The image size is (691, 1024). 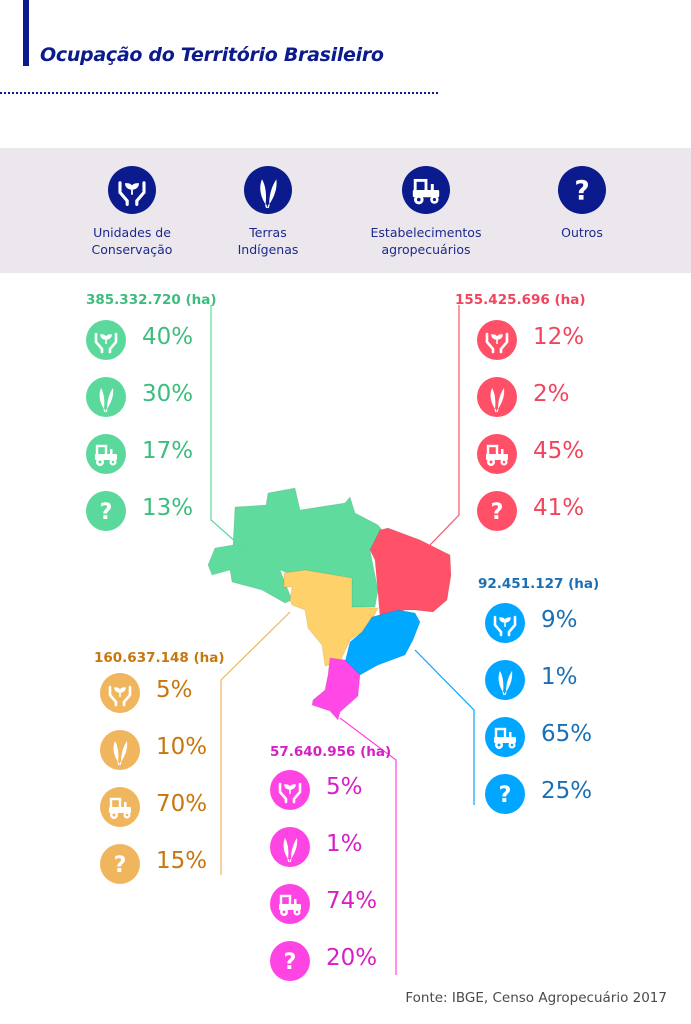 I want to click on legend-label-line2: agropecuários, so click(x=426, y=249).